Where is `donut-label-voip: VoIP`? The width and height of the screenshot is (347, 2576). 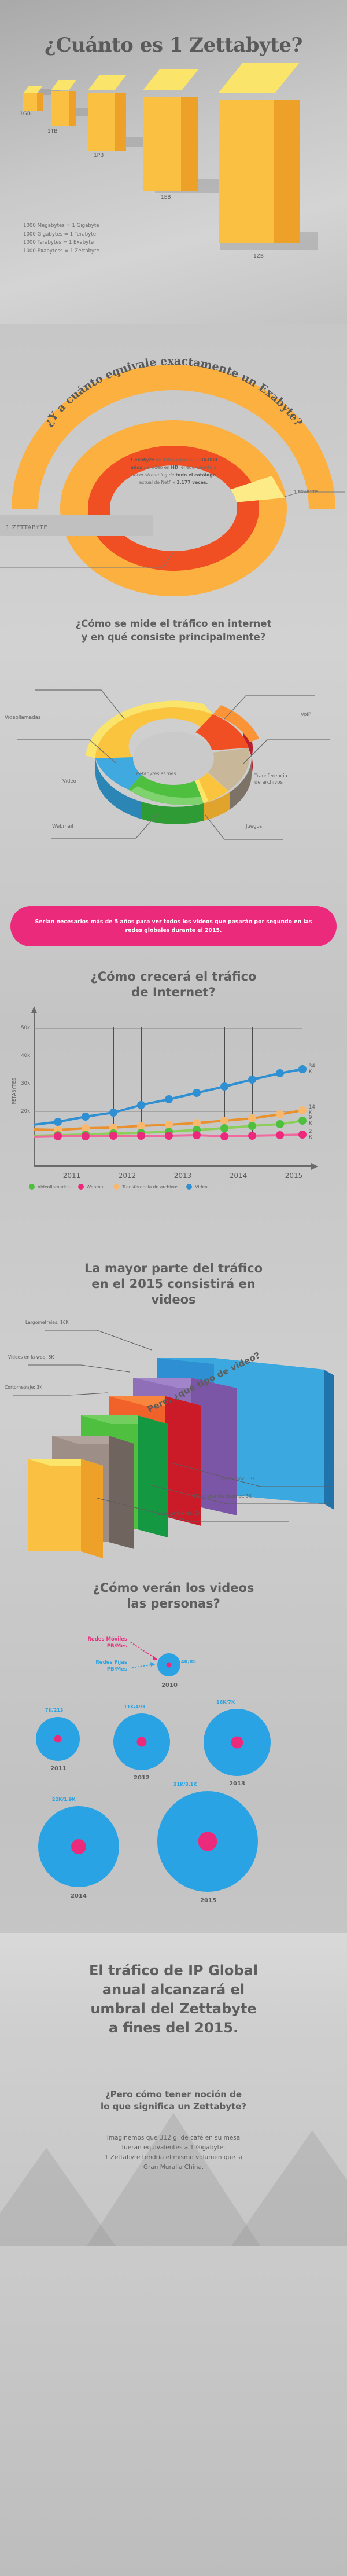
donut-label-voip: VoIP is located at coordinates (306, 715).